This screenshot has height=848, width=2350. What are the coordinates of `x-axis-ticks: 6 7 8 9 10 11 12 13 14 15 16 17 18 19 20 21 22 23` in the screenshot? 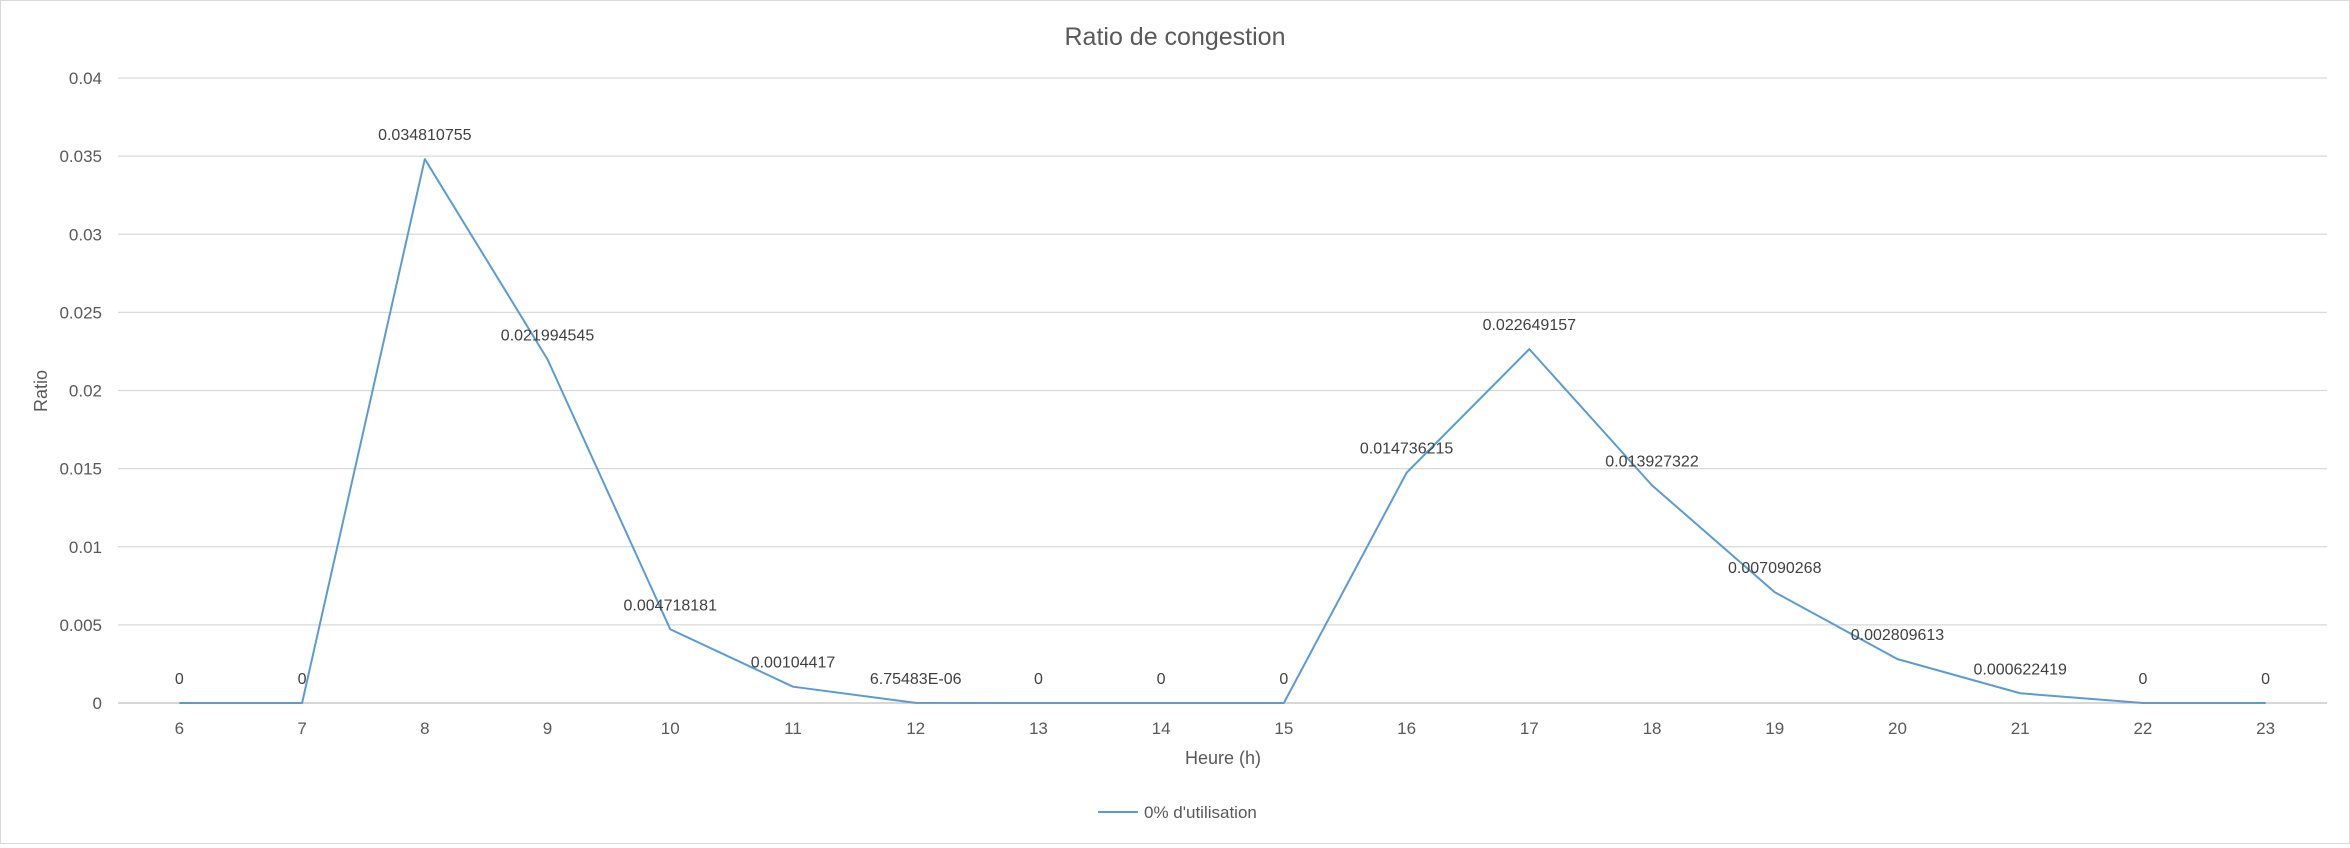 It's located at (1225, 728).